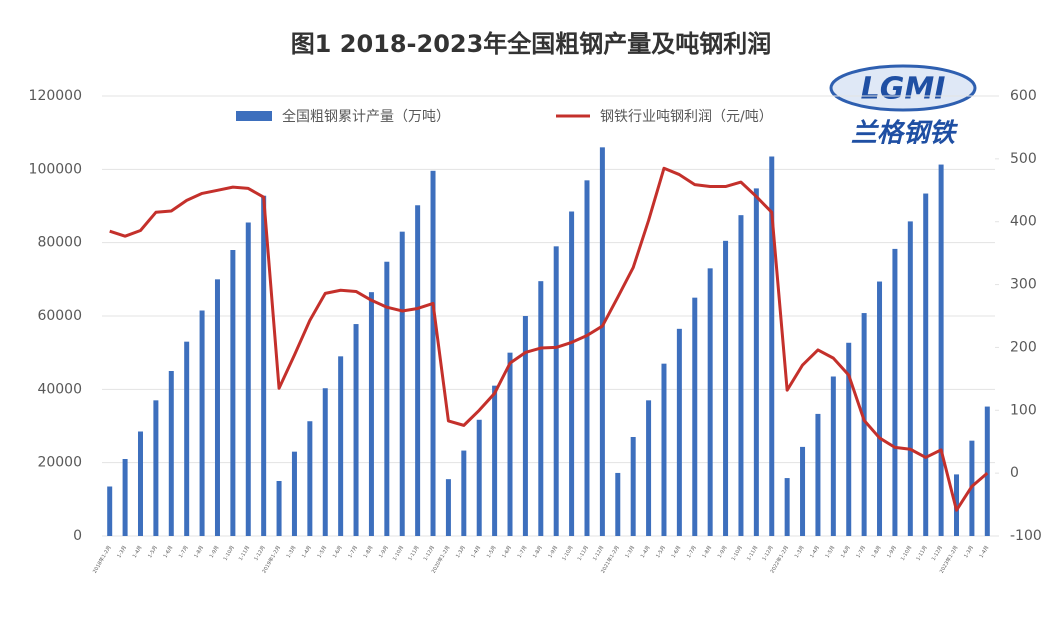 This screenshot has height=618, width=1062. Describe the element at coordinates (77, 536) in the screenshot. I see `y-tick-label: 0` at that location.